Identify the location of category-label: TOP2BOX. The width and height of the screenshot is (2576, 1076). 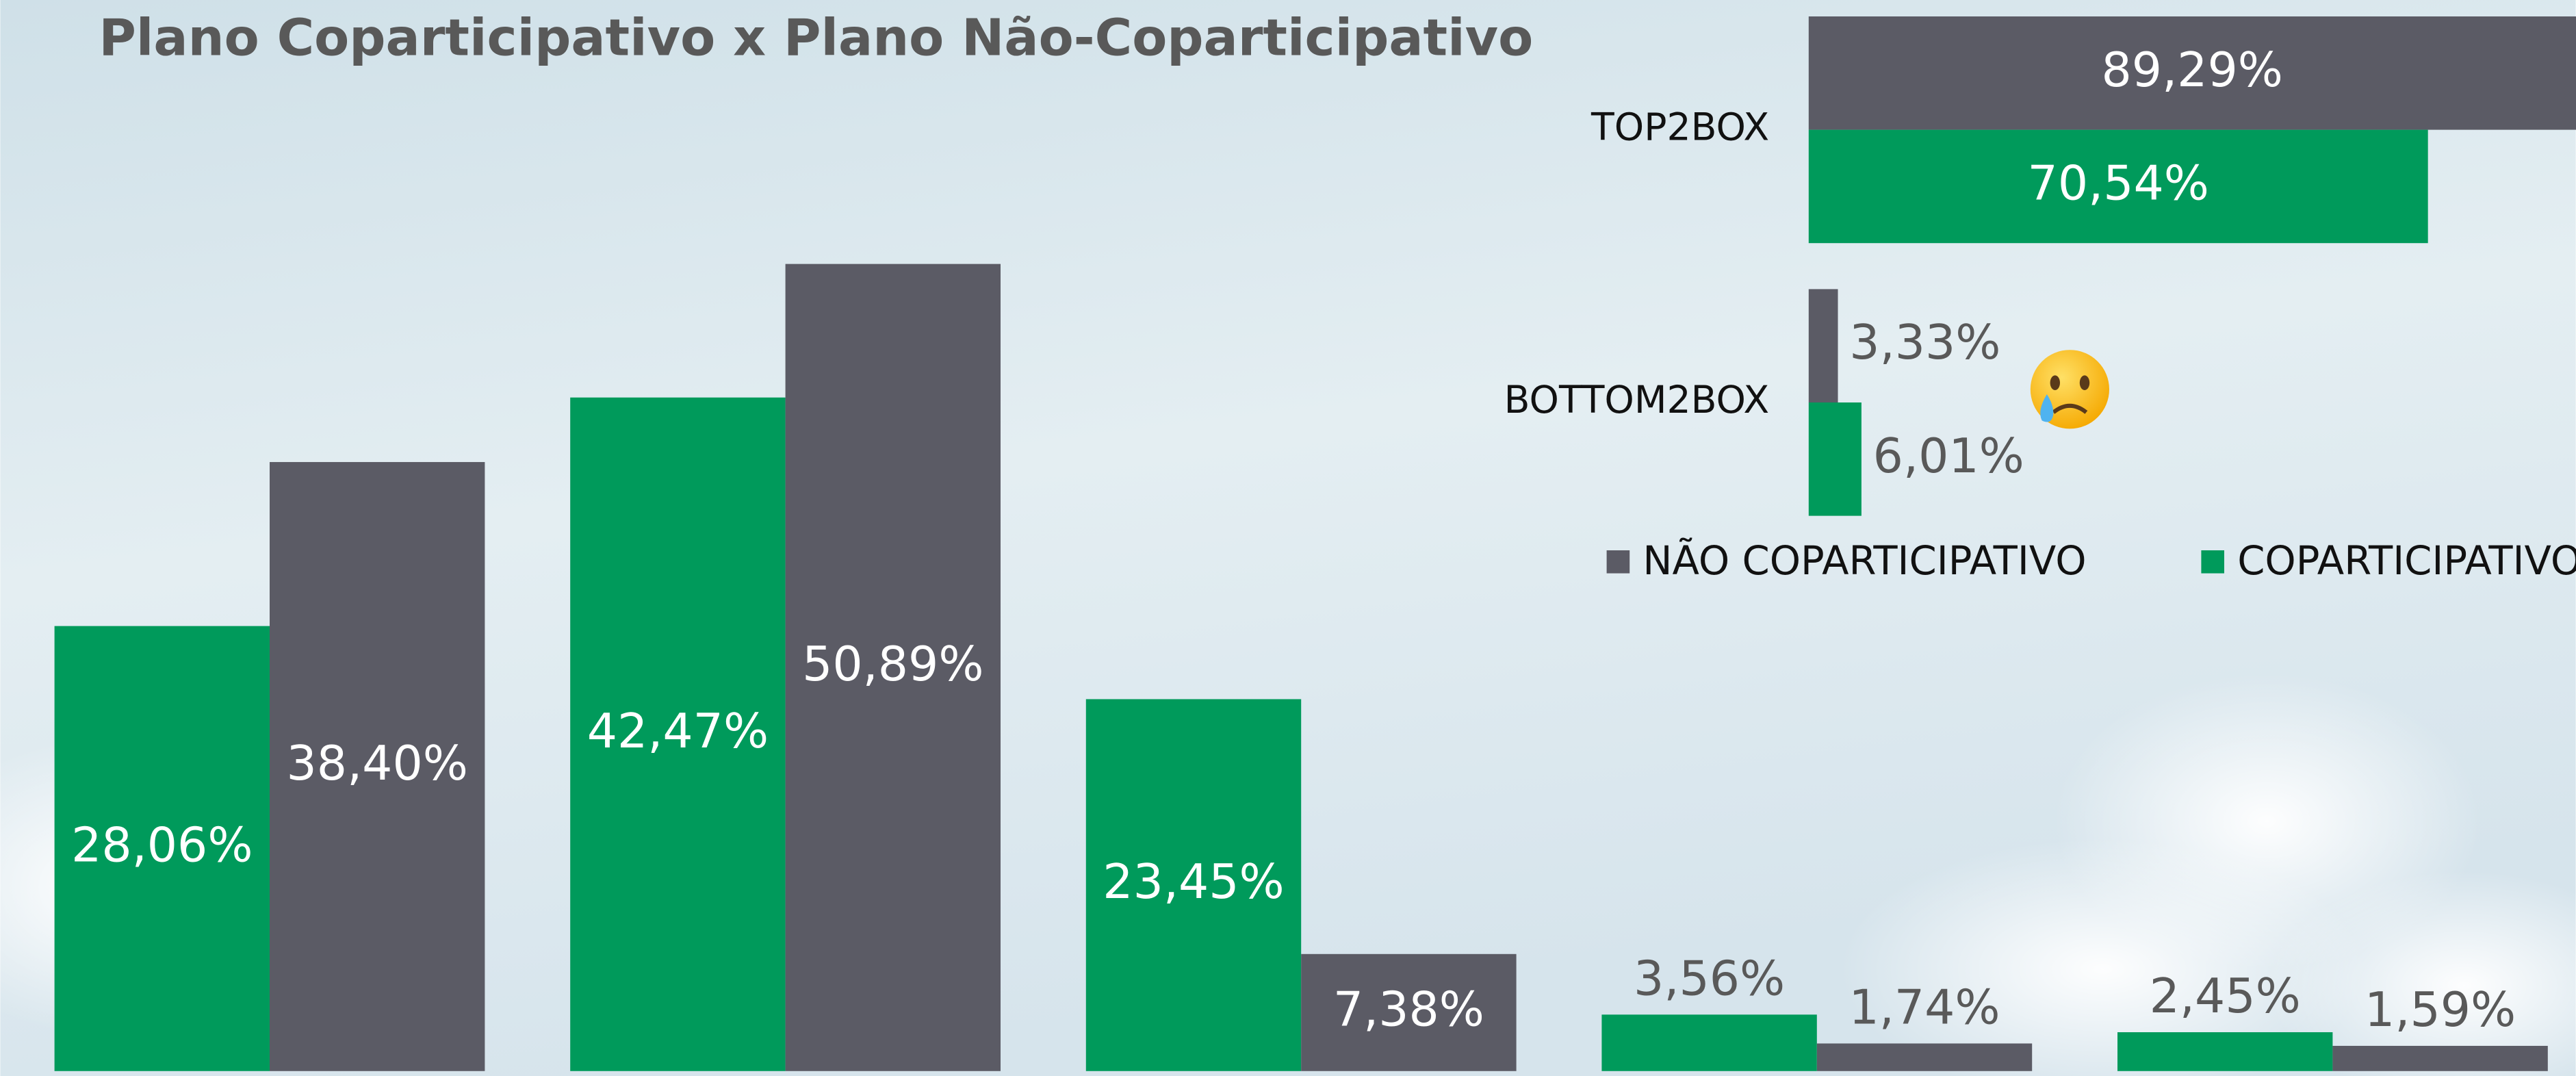
(1679, 128).